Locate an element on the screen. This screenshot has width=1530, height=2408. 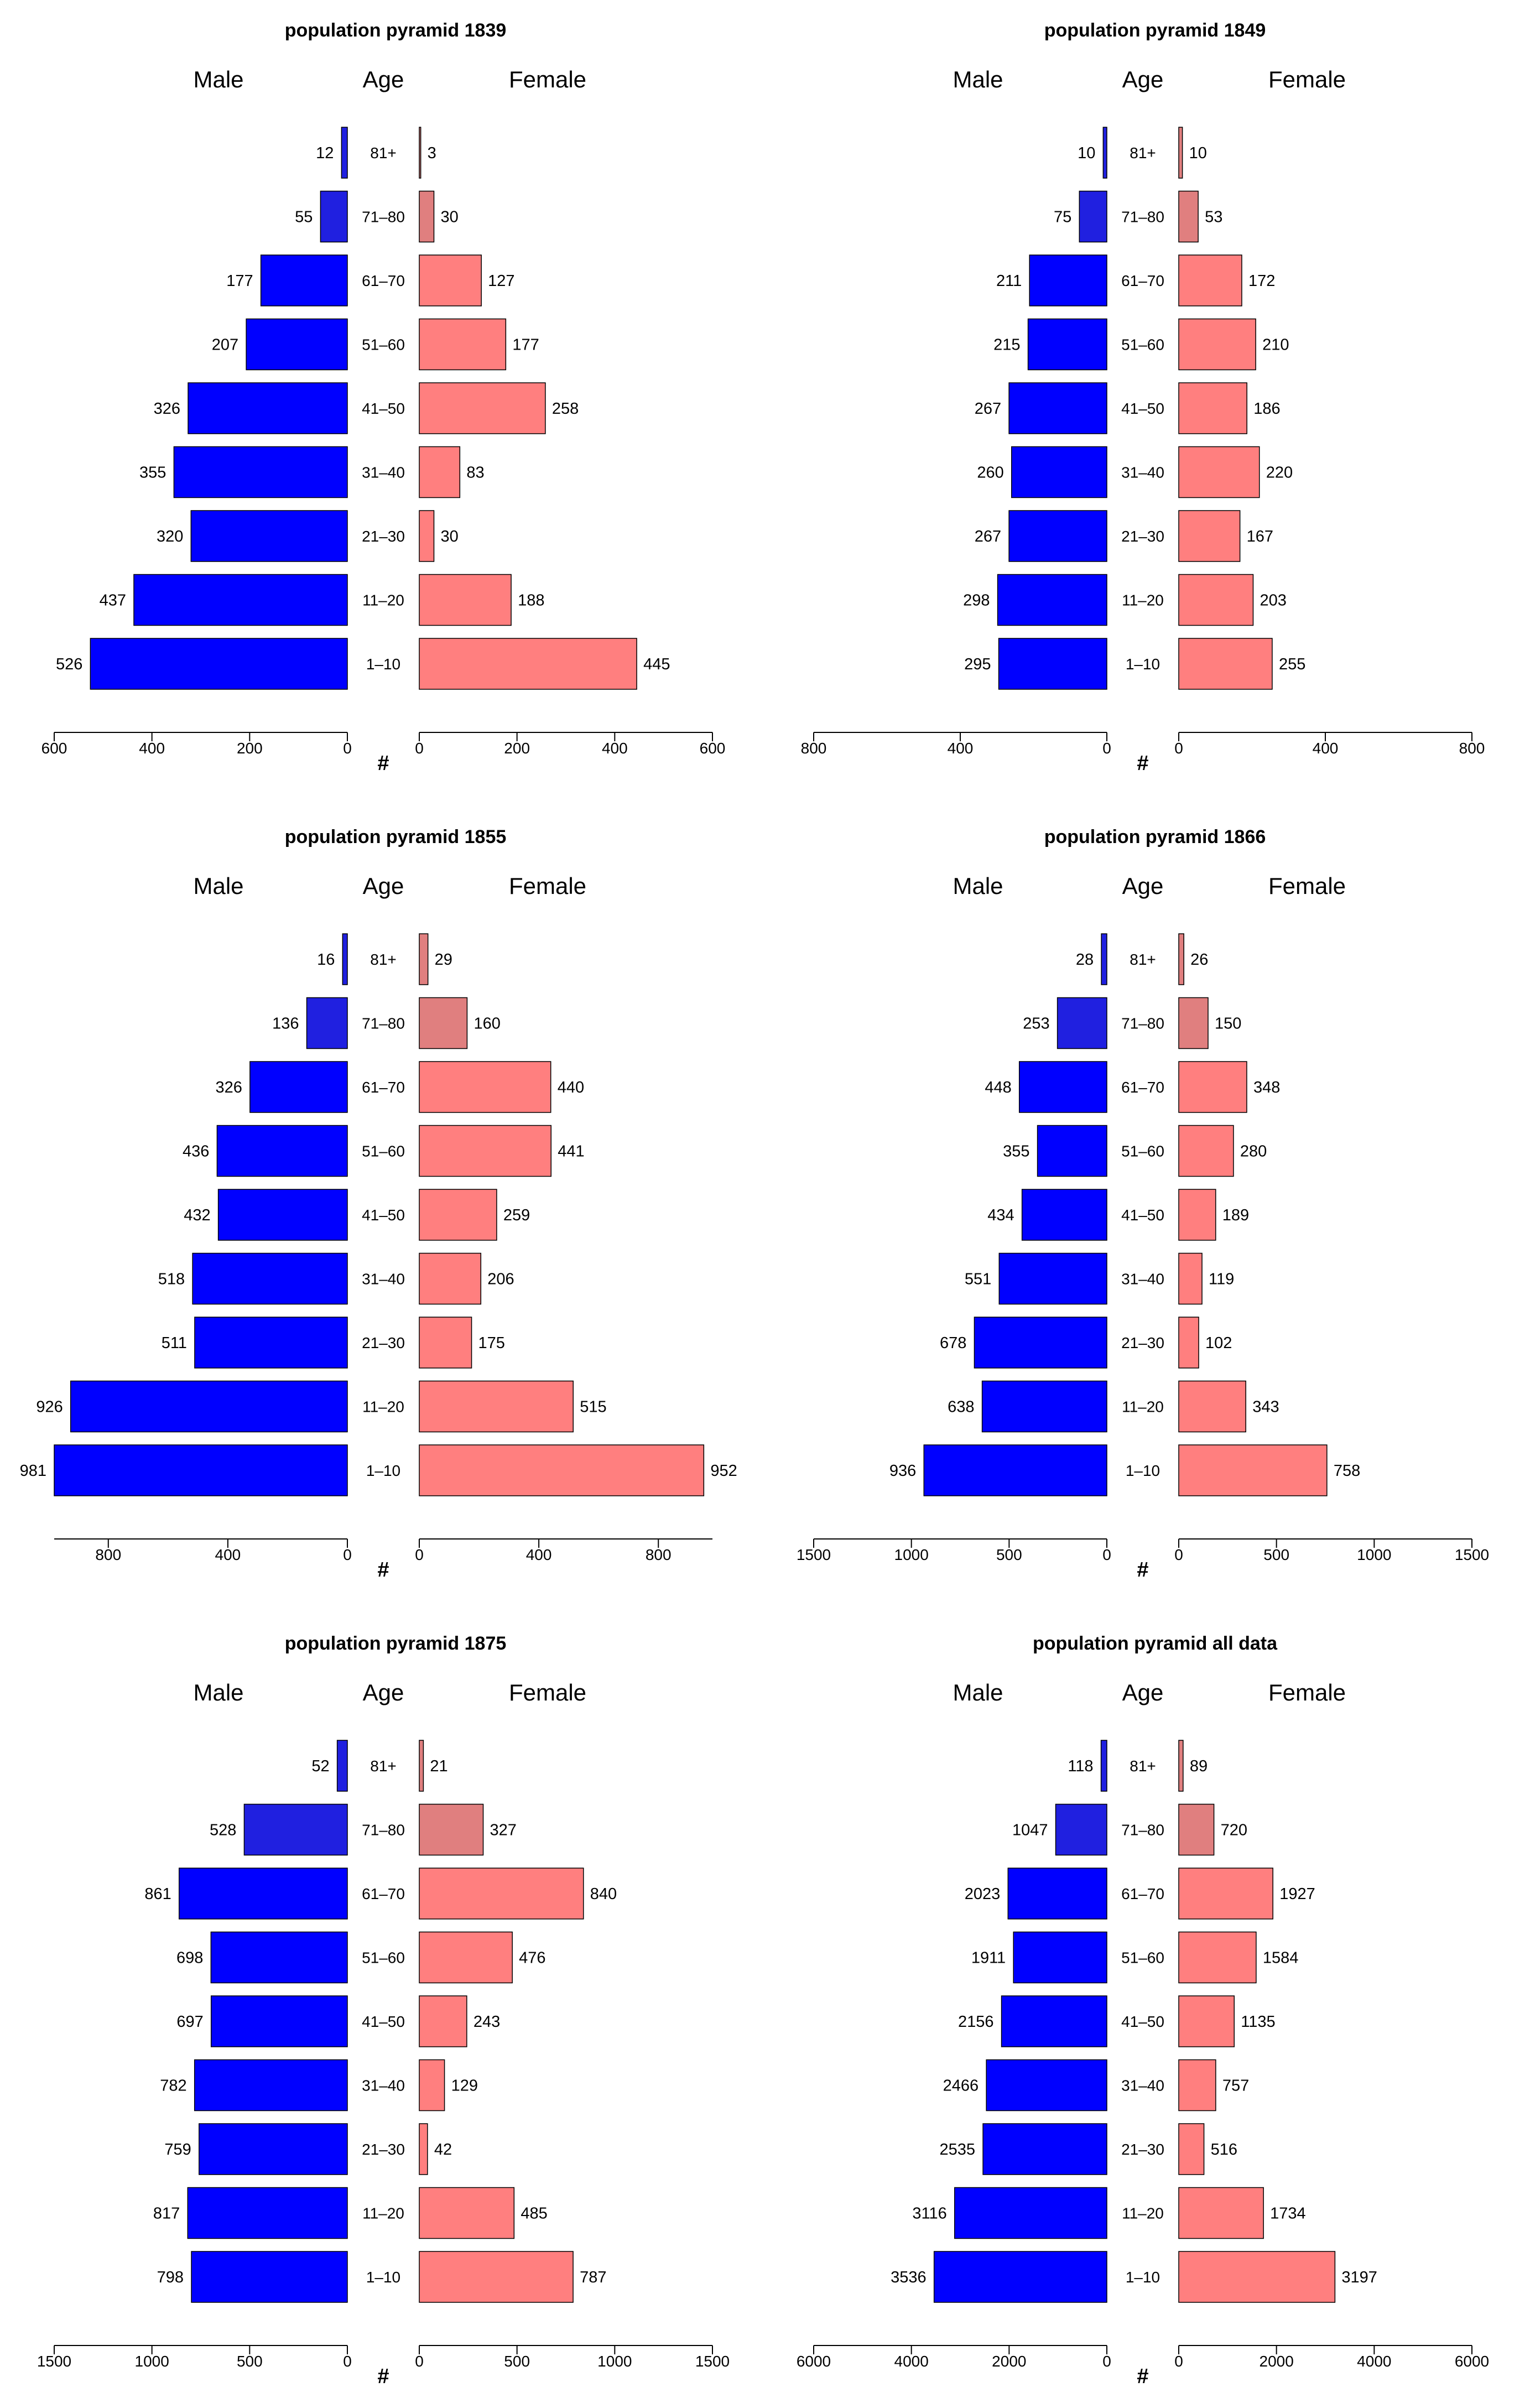
female-value-label: 167 is located at coordinates (1260, 536).